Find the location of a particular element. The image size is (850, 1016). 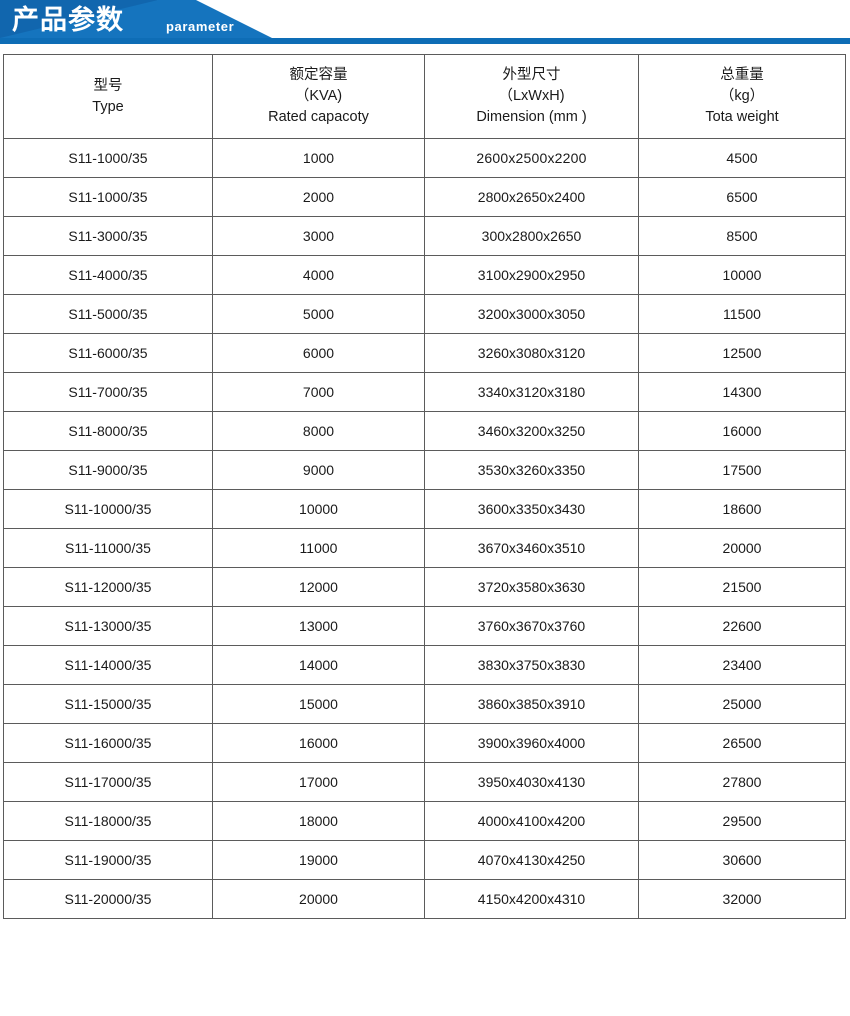

table-row: S11-16000/35 16000 3900x3960x4000 26500 is located at coordinates (424, 743).